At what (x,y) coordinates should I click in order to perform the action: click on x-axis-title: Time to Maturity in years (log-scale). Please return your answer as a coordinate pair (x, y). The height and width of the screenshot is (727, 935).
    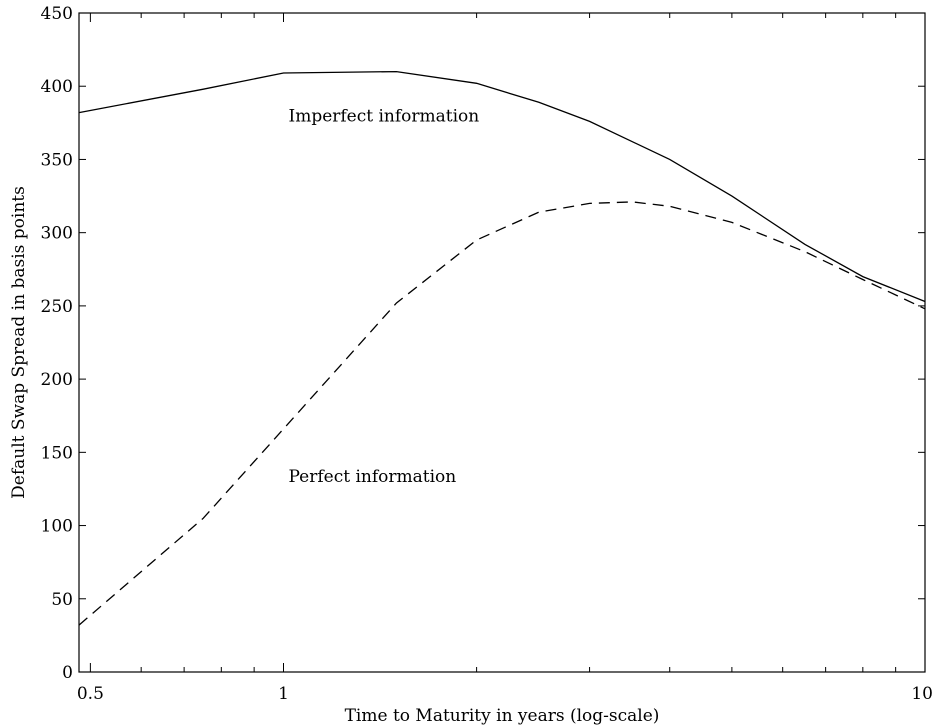
    Looking at the image, I should click on (502, 716).